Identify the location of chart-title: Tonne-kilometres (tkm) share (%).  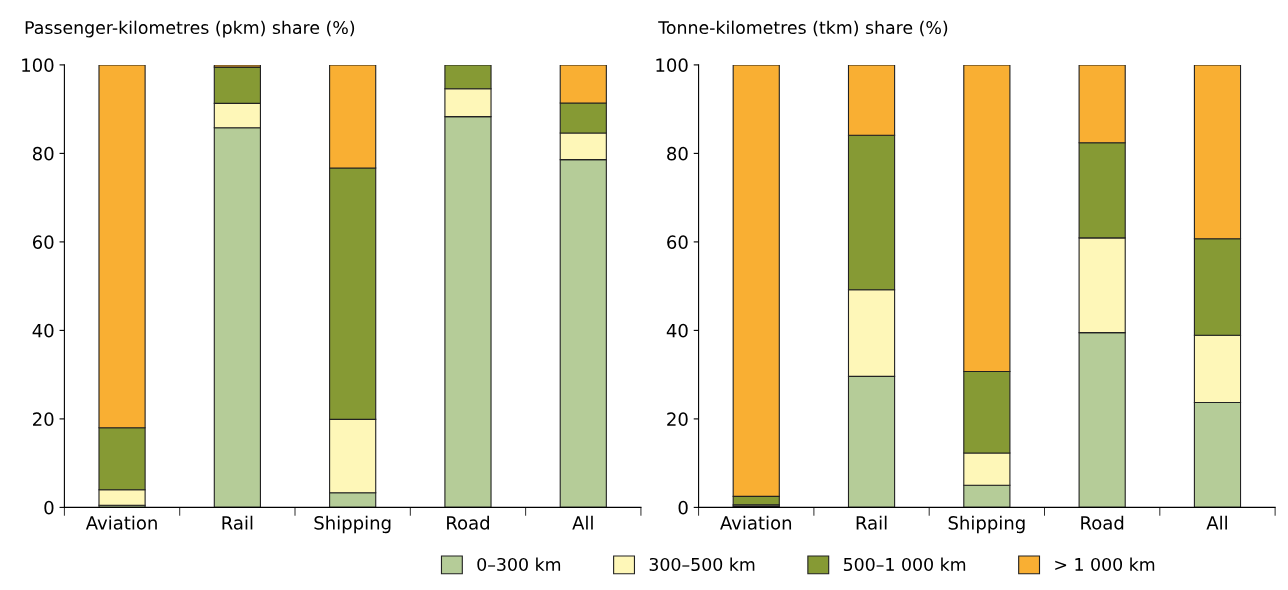
(803, 28).